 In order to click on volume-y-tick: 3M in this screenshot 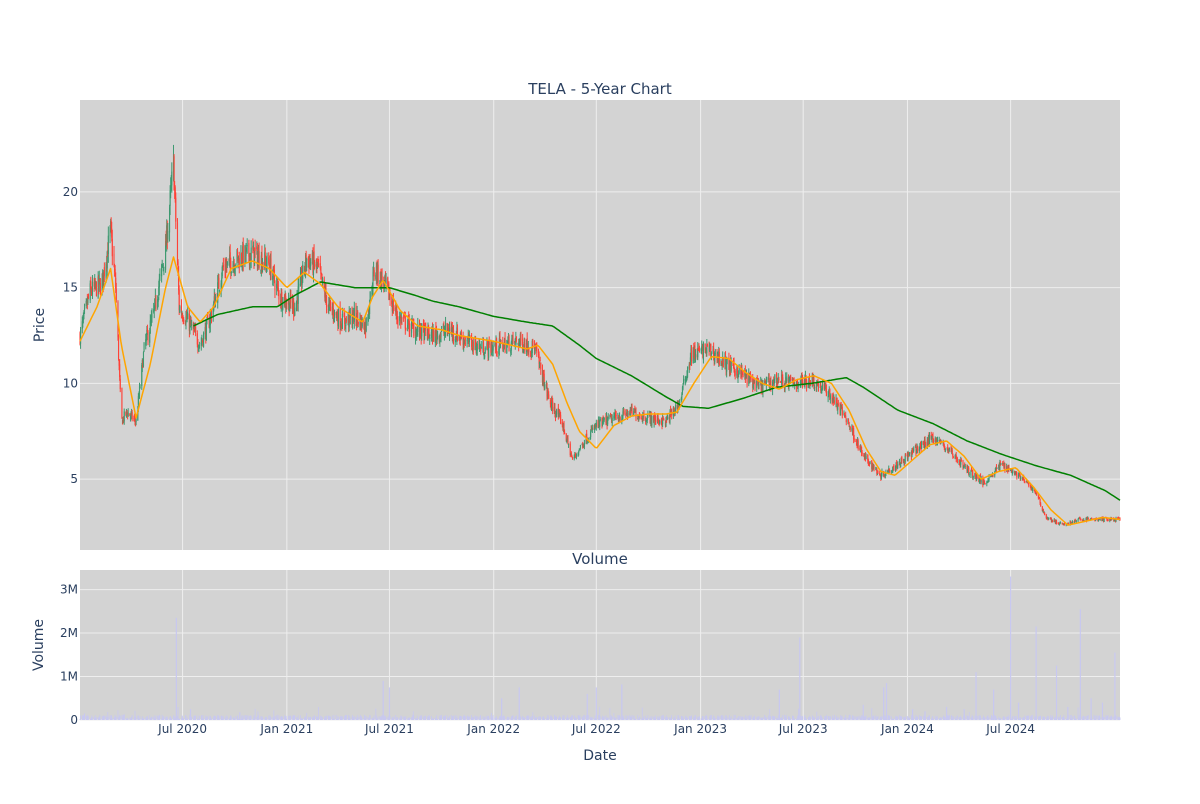, I will do `click(69, 590)`.